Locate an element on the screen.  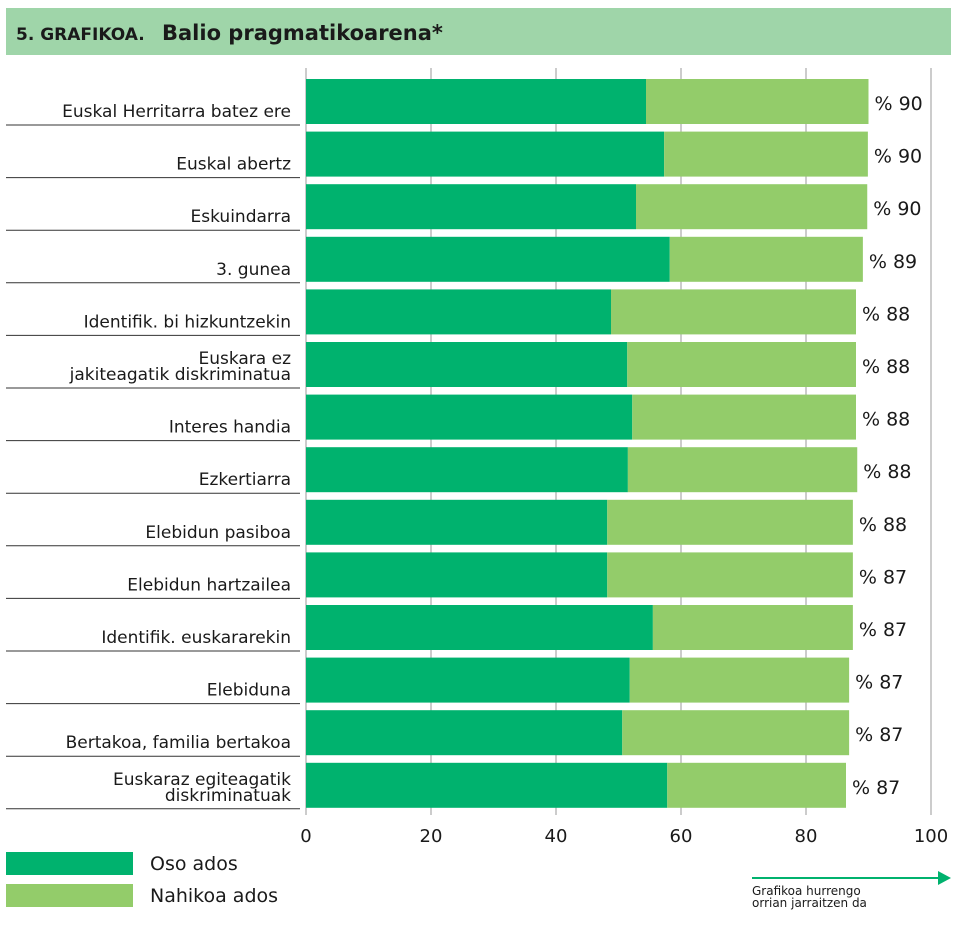
title-prefix: 5. GRAFIKOA. is located at coordinates (80, 35).